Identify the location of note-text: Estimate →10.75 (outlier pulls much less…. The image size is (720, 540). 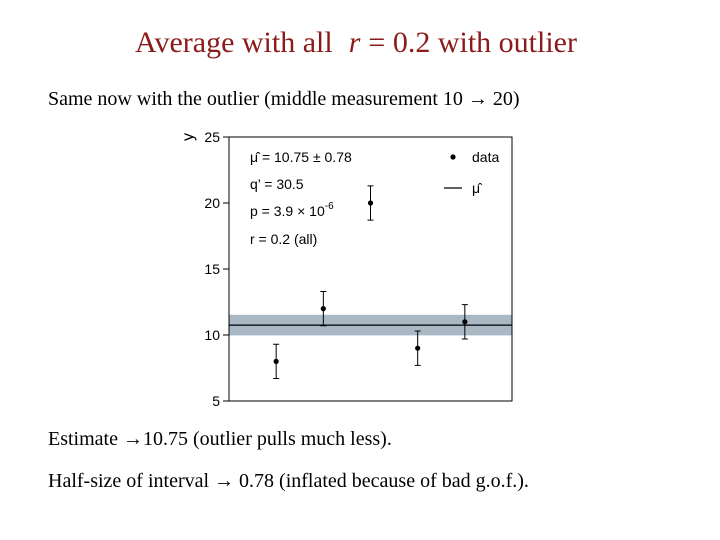
(220, 439).